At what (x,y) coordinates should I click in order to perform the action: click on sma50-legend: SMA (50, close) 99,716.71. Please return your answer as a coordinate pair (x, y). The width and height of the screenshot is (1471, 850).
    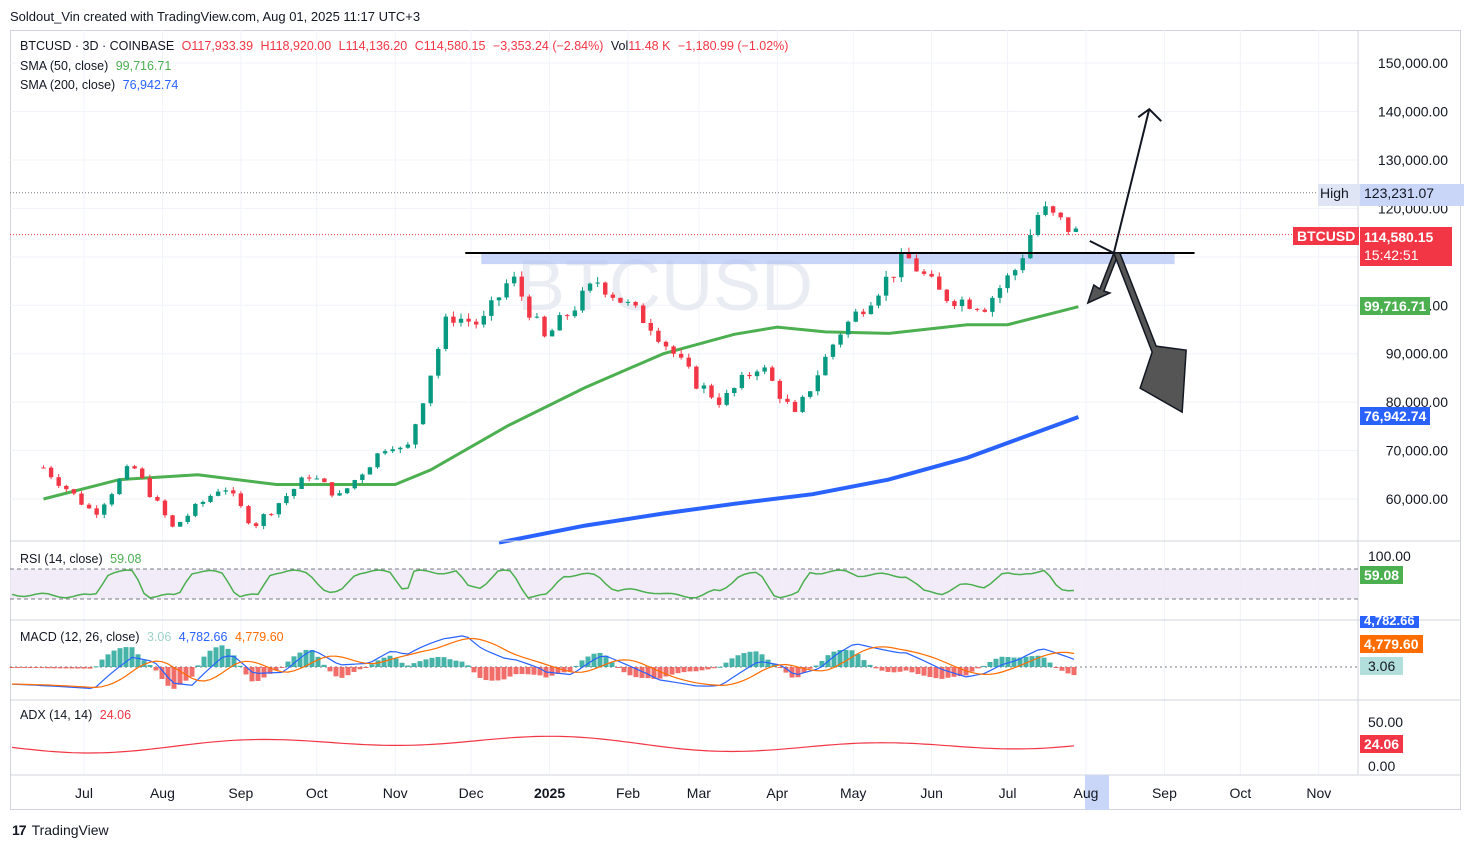
    Looking at the image, I should click on (97, 66).